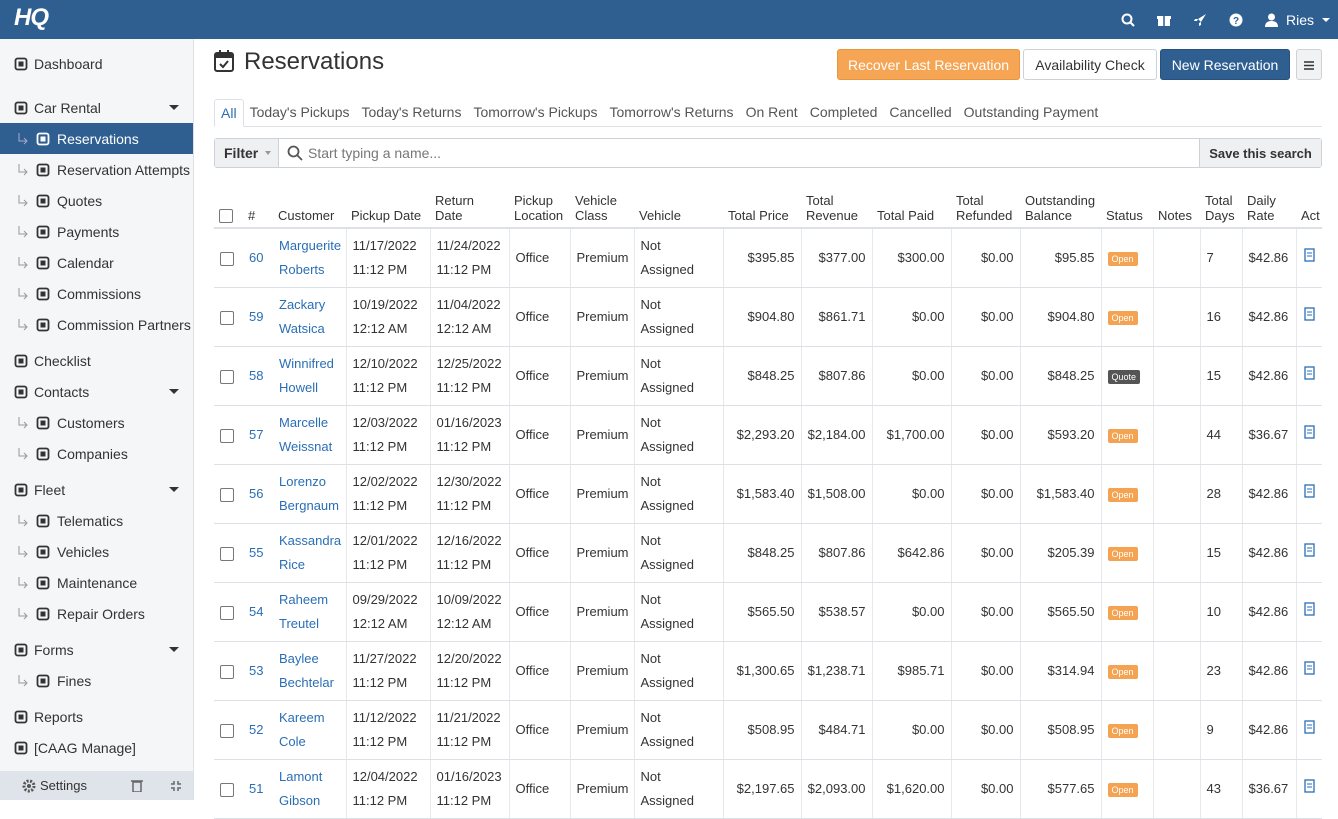  What do you see at coordinates (1220, 258) in the screenshot?
I see `cell: 7` at bounding box center [1220, 258].